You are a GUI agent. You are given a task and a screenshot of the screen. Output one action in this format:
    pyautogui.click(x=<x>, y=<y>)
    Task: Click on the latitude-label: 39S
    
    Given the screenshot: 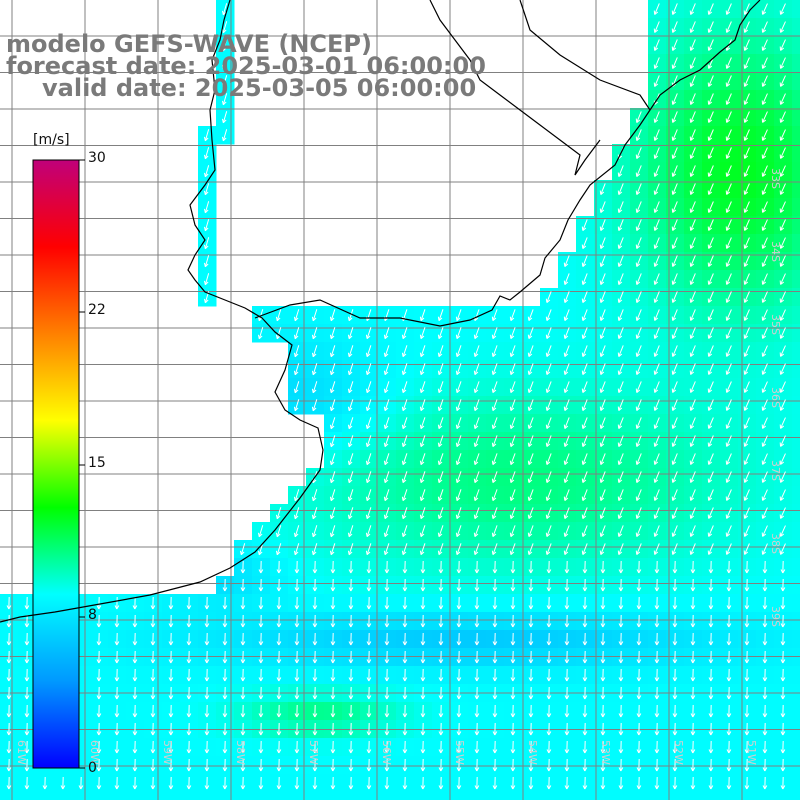 What is the action you would take?
    pyautogui.click(x=775, y=616)
    